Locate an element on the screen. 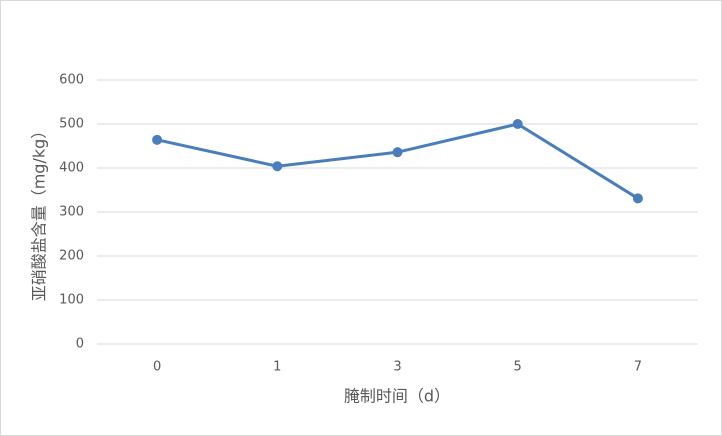 Image resolution: width=722 pixels, height=436 pixels. y-tick-label: 300 is located at coordinates (71, 212).